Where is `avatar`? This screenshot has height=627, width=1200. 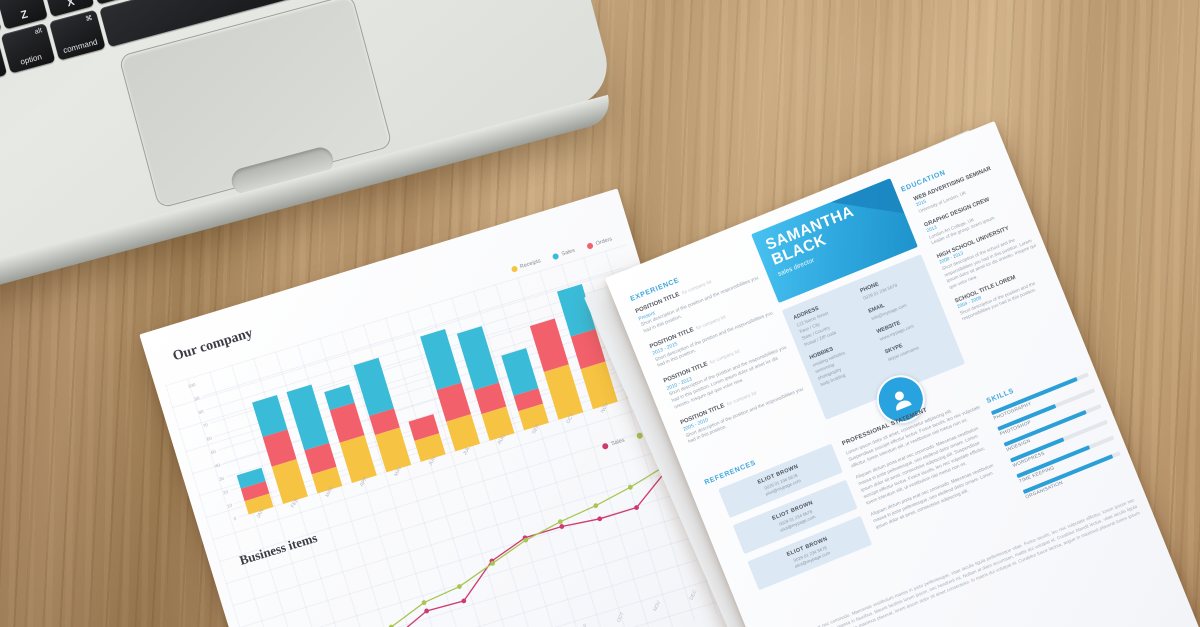 avatar is located at coordinates (901, 399).